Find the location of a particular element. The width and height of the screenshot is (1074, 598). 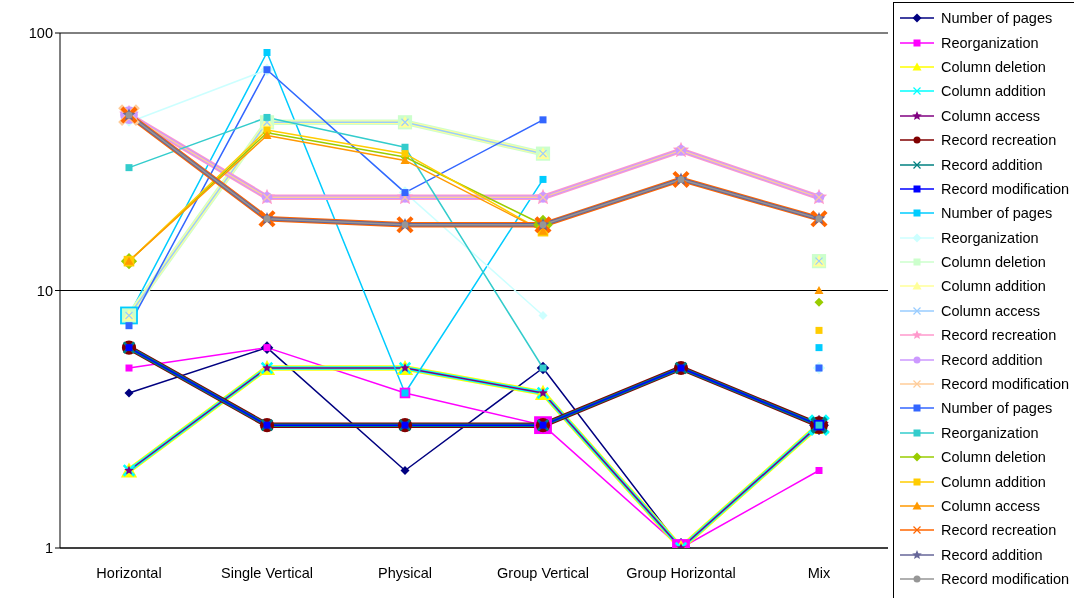

x-tick-label: Mix is located at coordinates (819, 573).